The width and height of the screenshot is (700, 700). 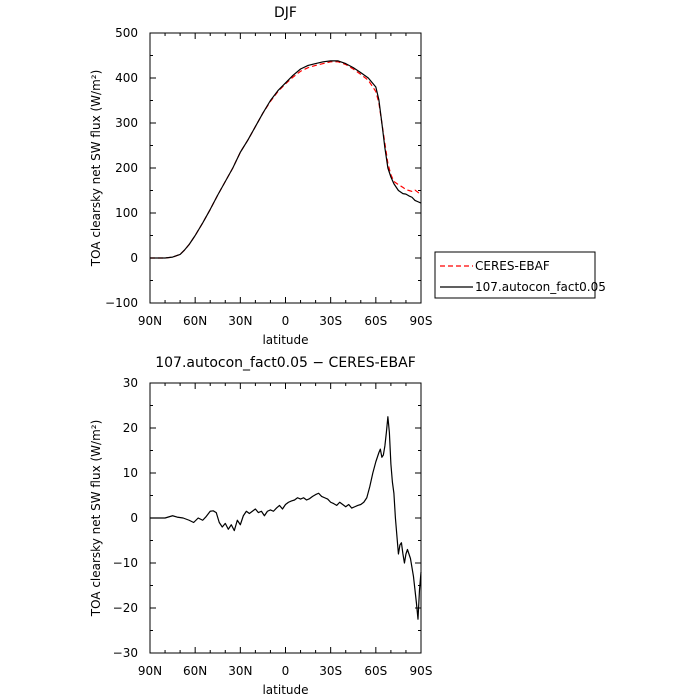 I want to click on top-y-tick-label: 500, so click(x=126, y=33).